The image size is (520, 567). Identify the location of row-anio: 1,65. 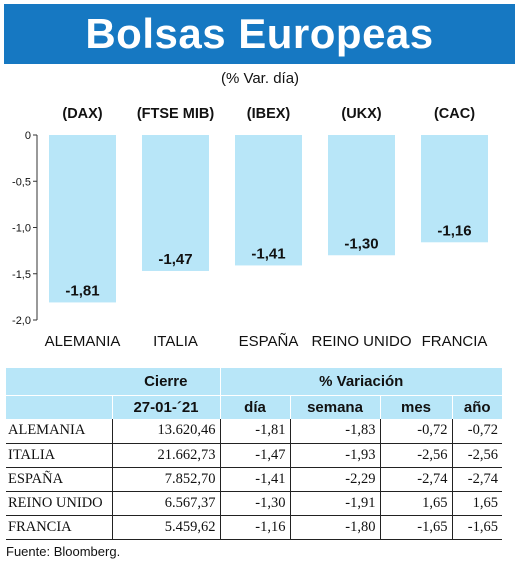
(476, 503).